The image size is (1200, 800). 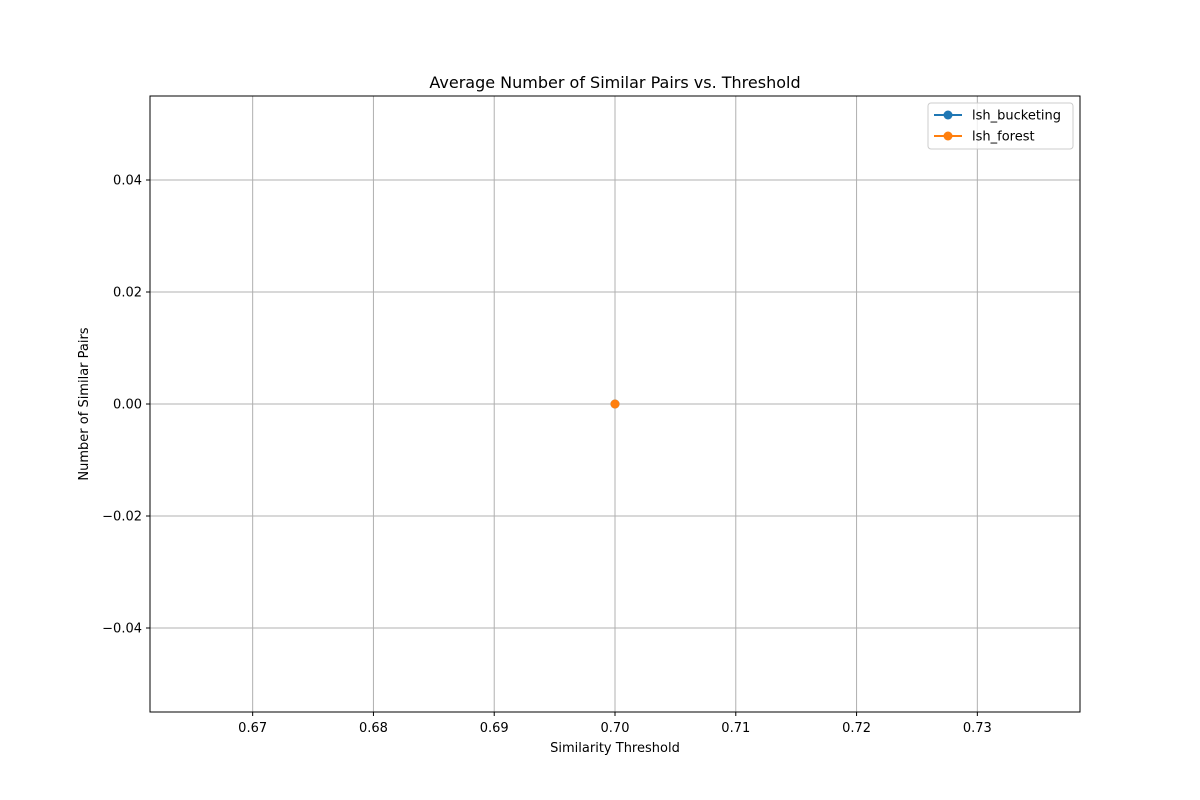 What do you see at coordinates (127, 405) in the screenshot?
I see `y-tick-label: 0.00` at bounding box center [127, 405].